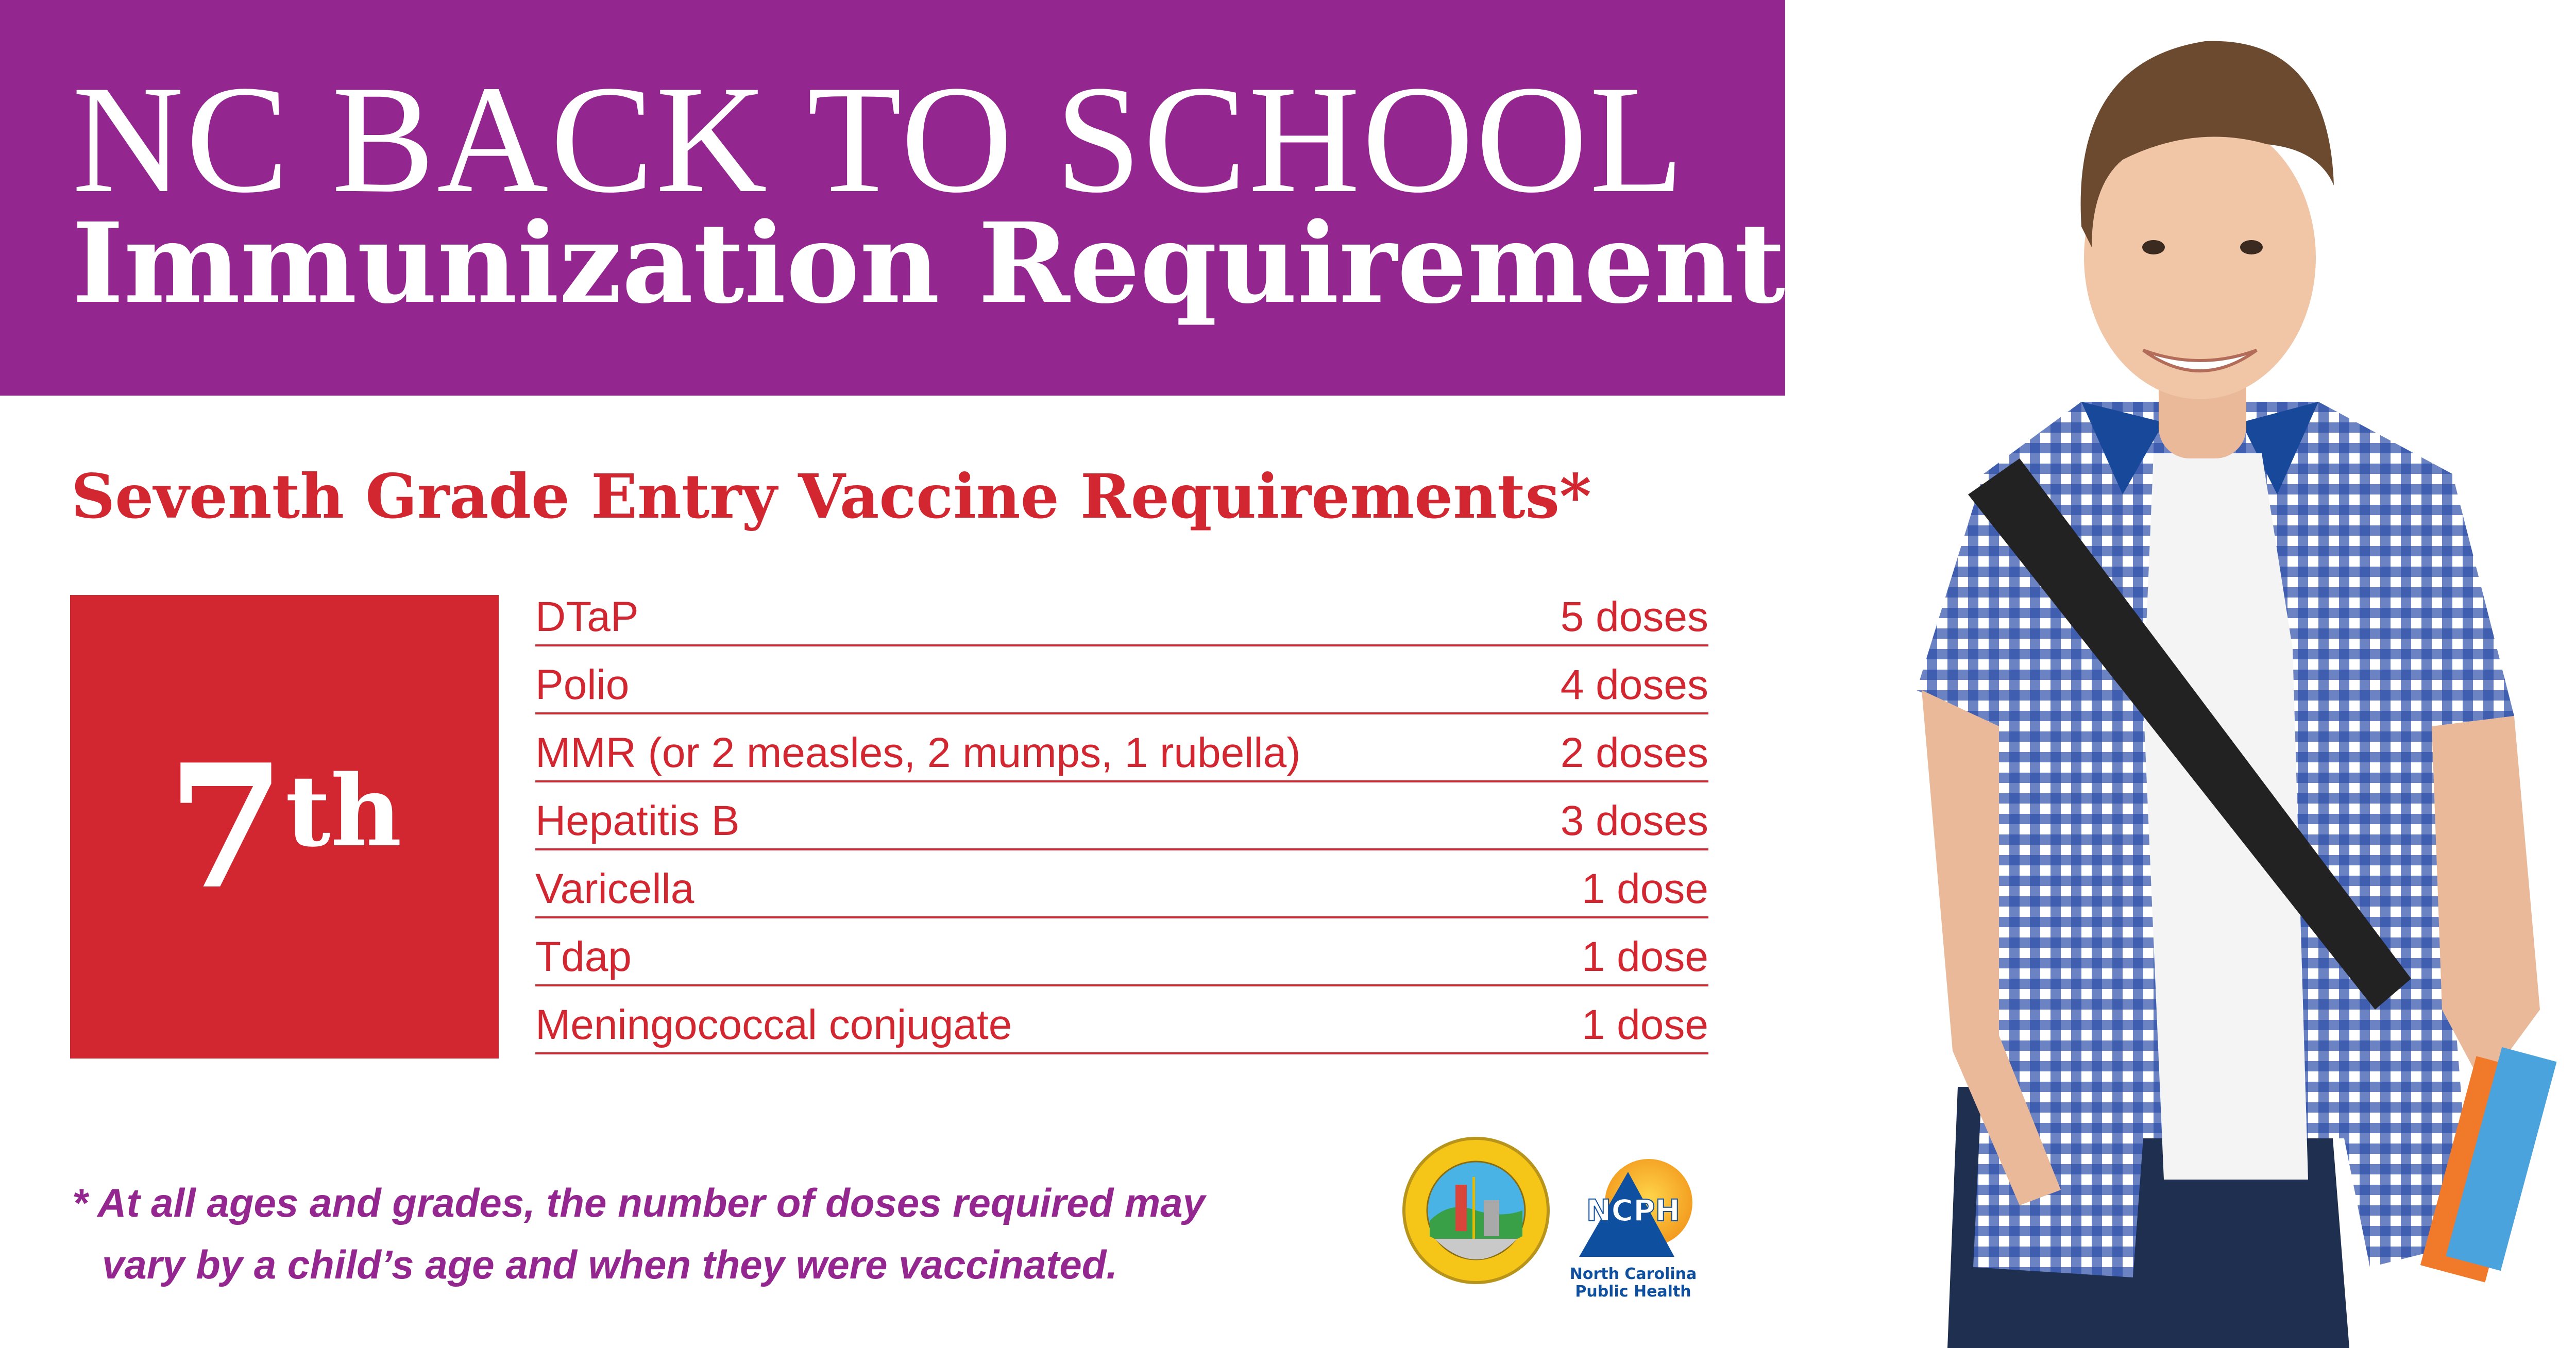 The width and height of the screenshot is (2576, 1348). I want to click on vaccine-name: Meningococcal conjugate, so click(773, 1024).